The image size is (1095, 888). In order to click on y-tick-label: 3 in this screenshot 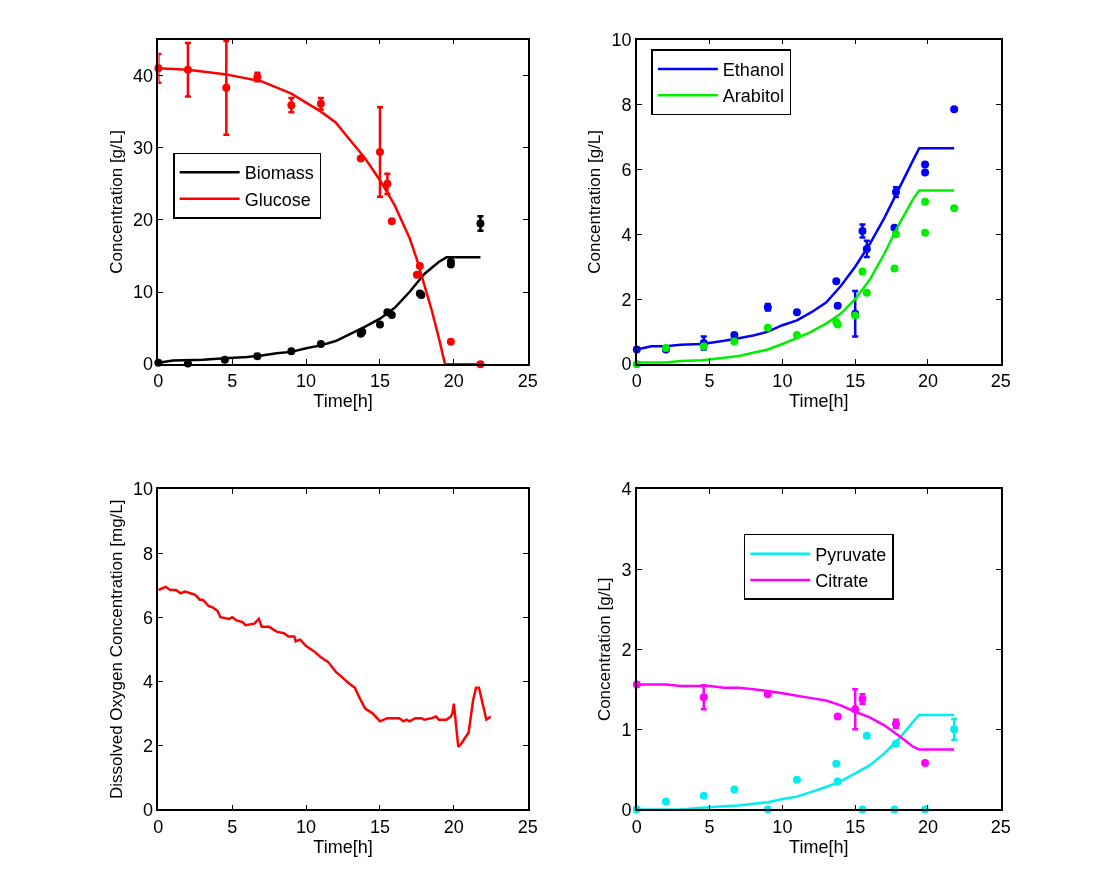, I will do `click(626, 569)`.